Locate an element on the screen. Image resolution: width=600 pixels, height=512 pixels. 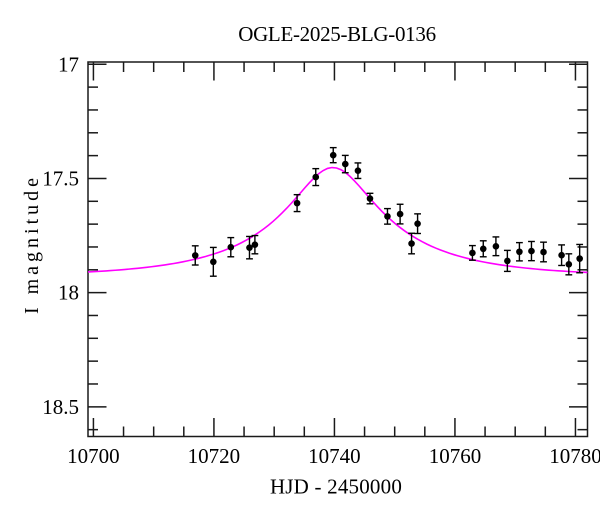
y-tick-label: 17 is located at coordinates (68, 64).